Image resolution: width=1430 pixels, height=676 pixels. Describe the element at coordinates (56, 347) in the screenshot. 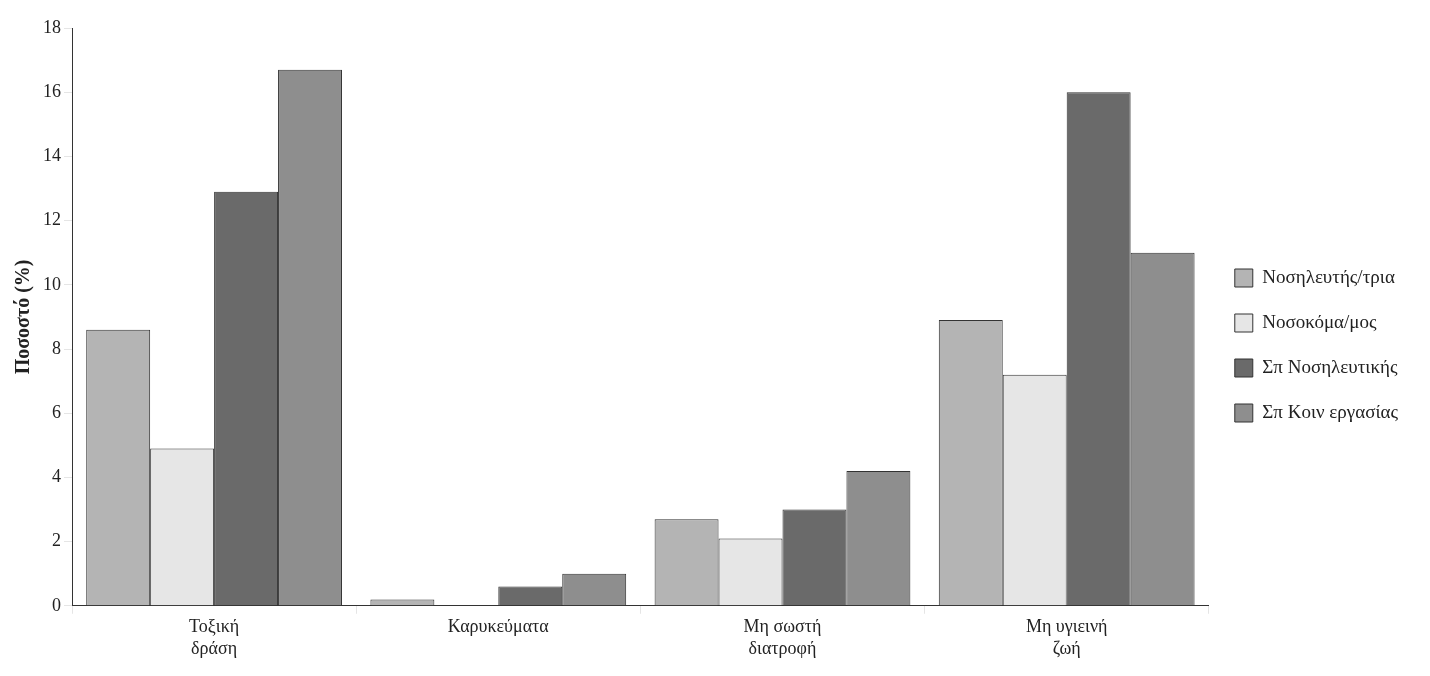

I see `y-tick-label: 8` at that location.